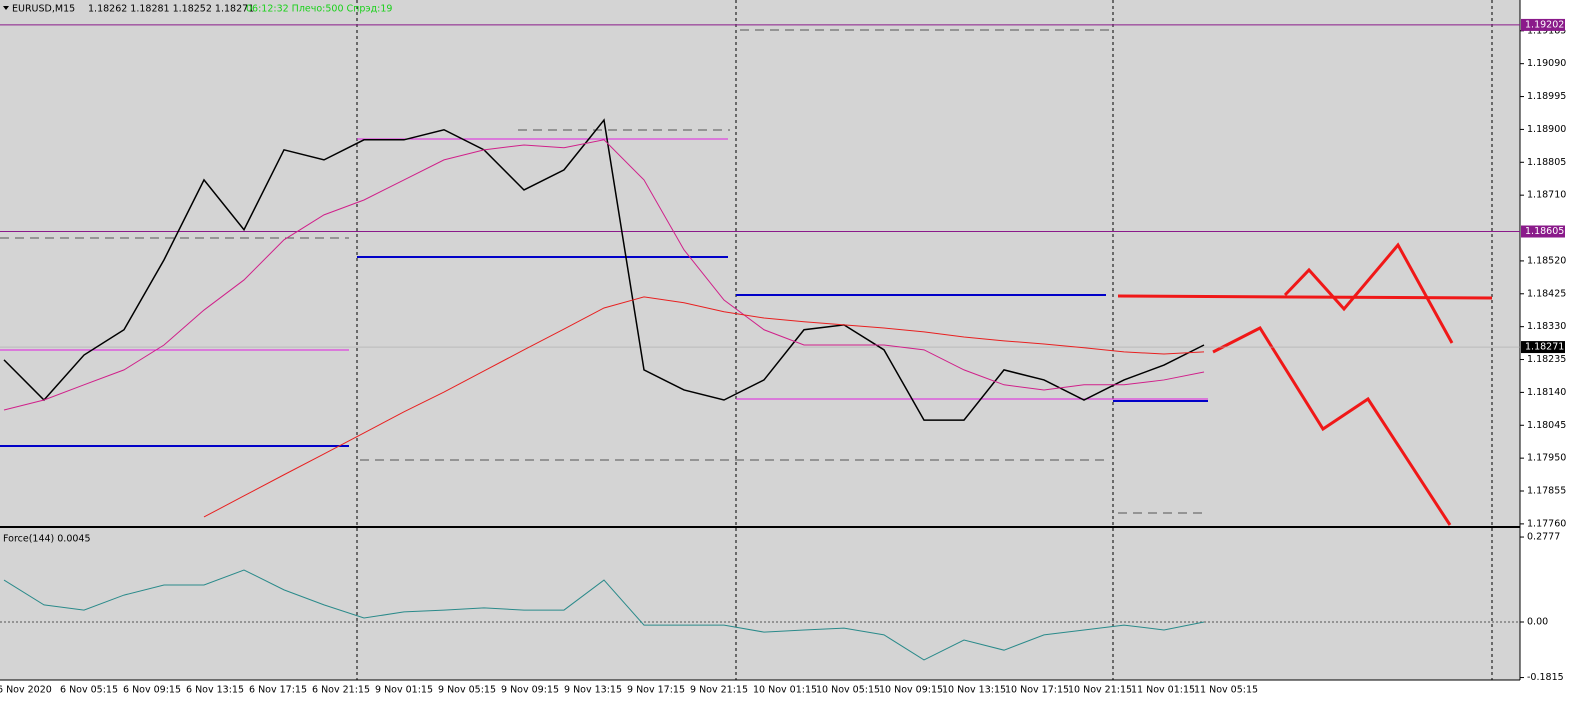  What do you see at coordinates (26, 690) in the screenshot?
I see `time-label: 6 Nov 2020` at bounding box center [26, 690].